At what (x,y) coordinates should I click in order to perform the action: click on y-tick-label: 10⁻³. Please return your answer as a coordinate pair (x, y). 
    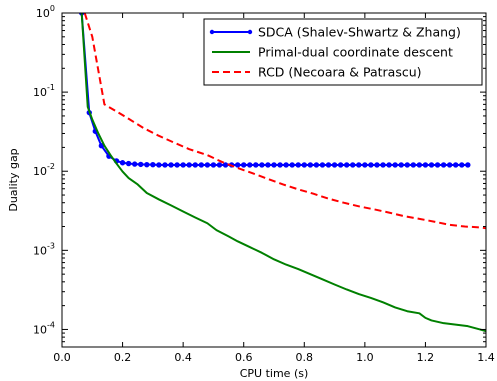
    Looking at the image, I should click on (44, 249).